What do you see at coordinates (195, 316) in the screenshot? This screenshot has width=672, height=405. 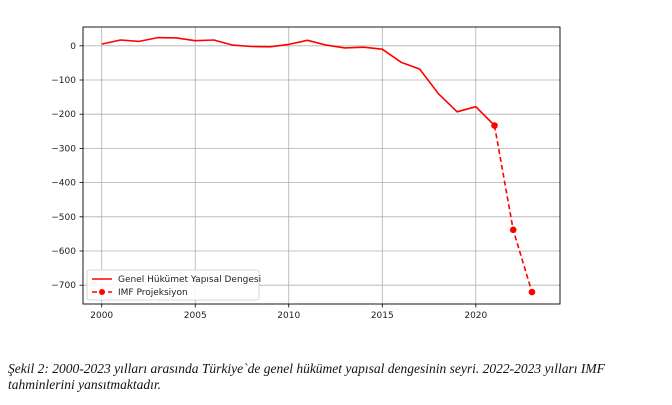 I see `x-tick-label: 2005` at bounding box center [195, 316].